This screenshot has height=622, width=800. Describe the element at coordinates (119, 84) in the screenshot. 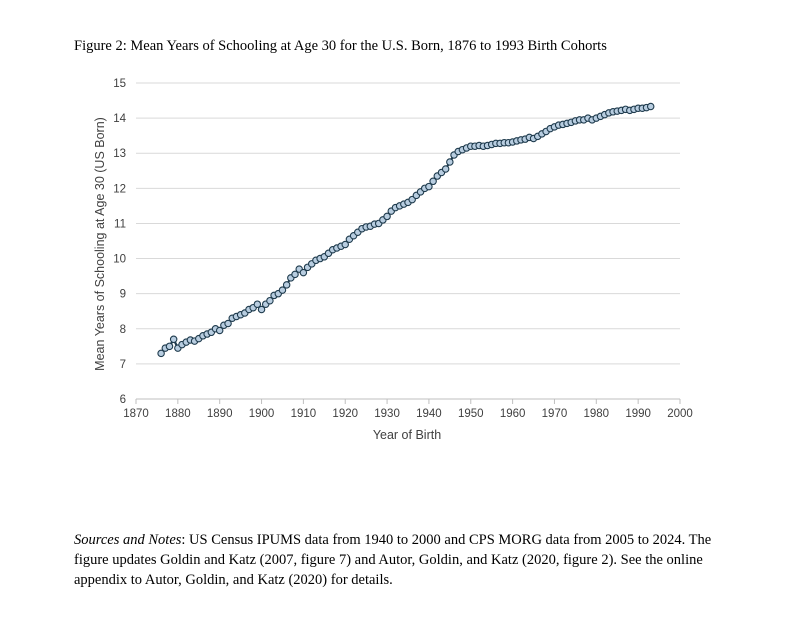

I see `y-tick-label: 15` at that location.